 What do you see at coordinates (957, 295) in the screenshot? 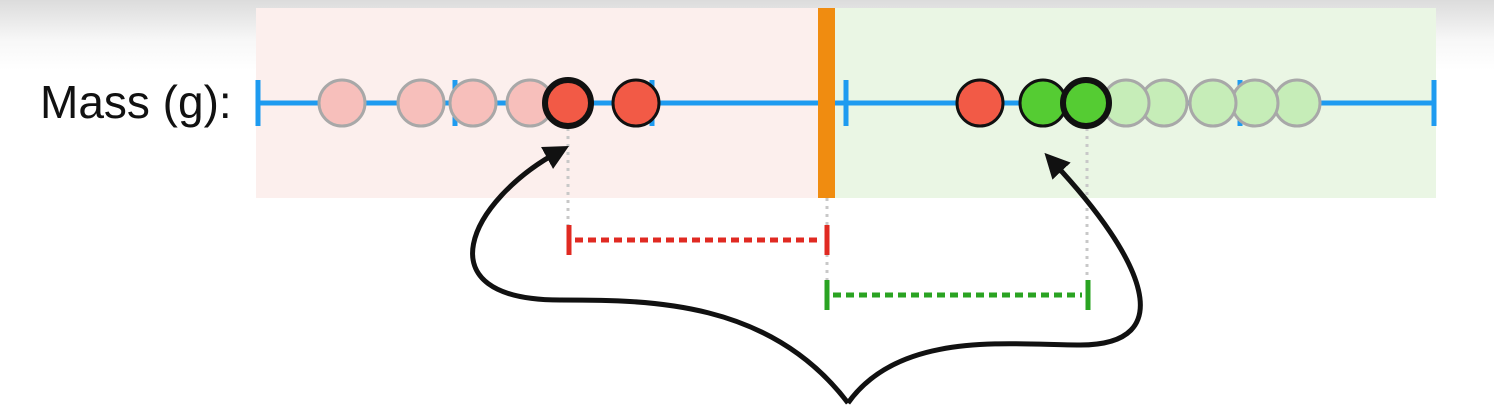
I see `green-gap-bracket` at bounding box center [957, 295].